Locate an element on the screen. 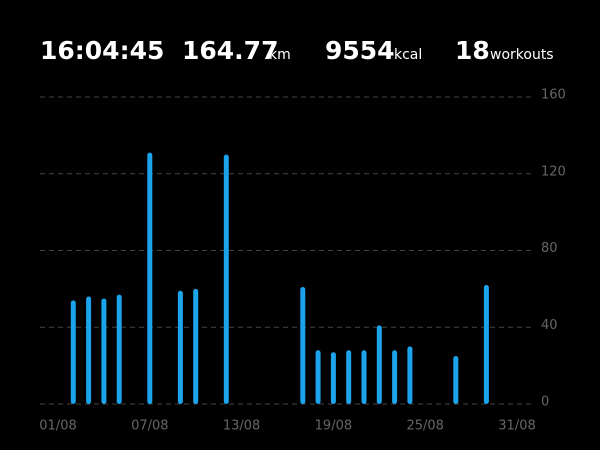 The width and height of the screenshot is (600, 450). y-tick-label: 0 is located at coordinates (545, 402).